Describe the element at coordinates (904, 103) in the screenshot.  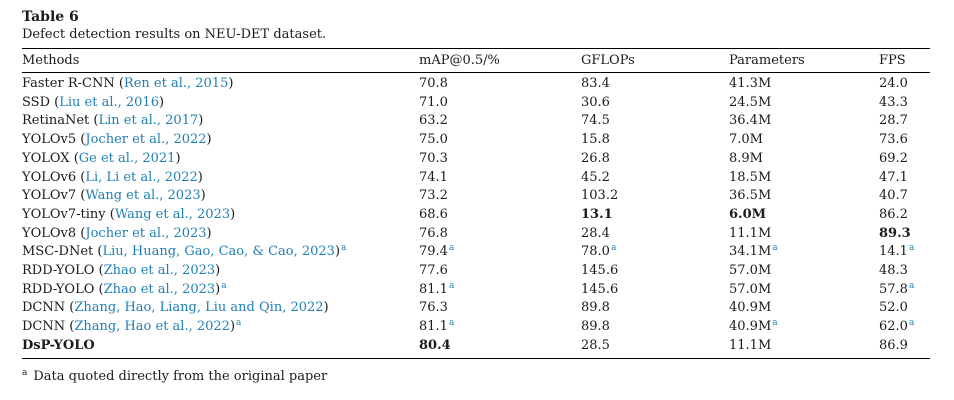
I see `fps-value-cell: 43.3` at that location.